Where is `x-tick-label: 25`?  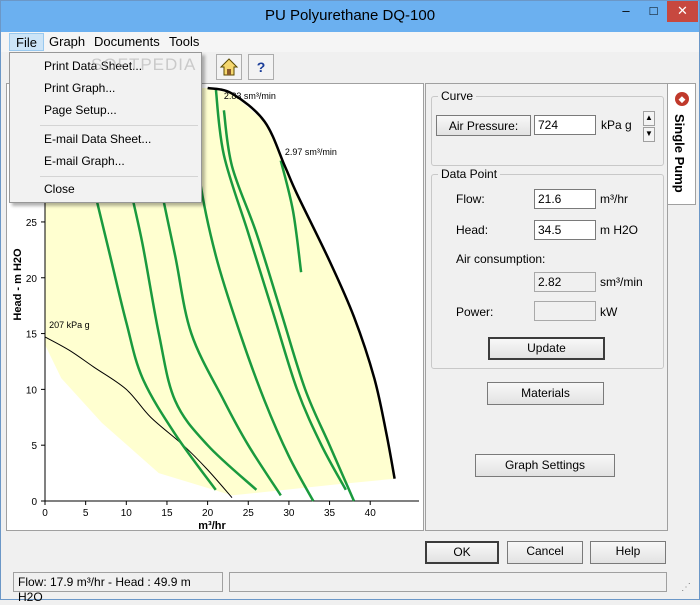 x-tick-label: 25 is located at coordinates (249, 513).